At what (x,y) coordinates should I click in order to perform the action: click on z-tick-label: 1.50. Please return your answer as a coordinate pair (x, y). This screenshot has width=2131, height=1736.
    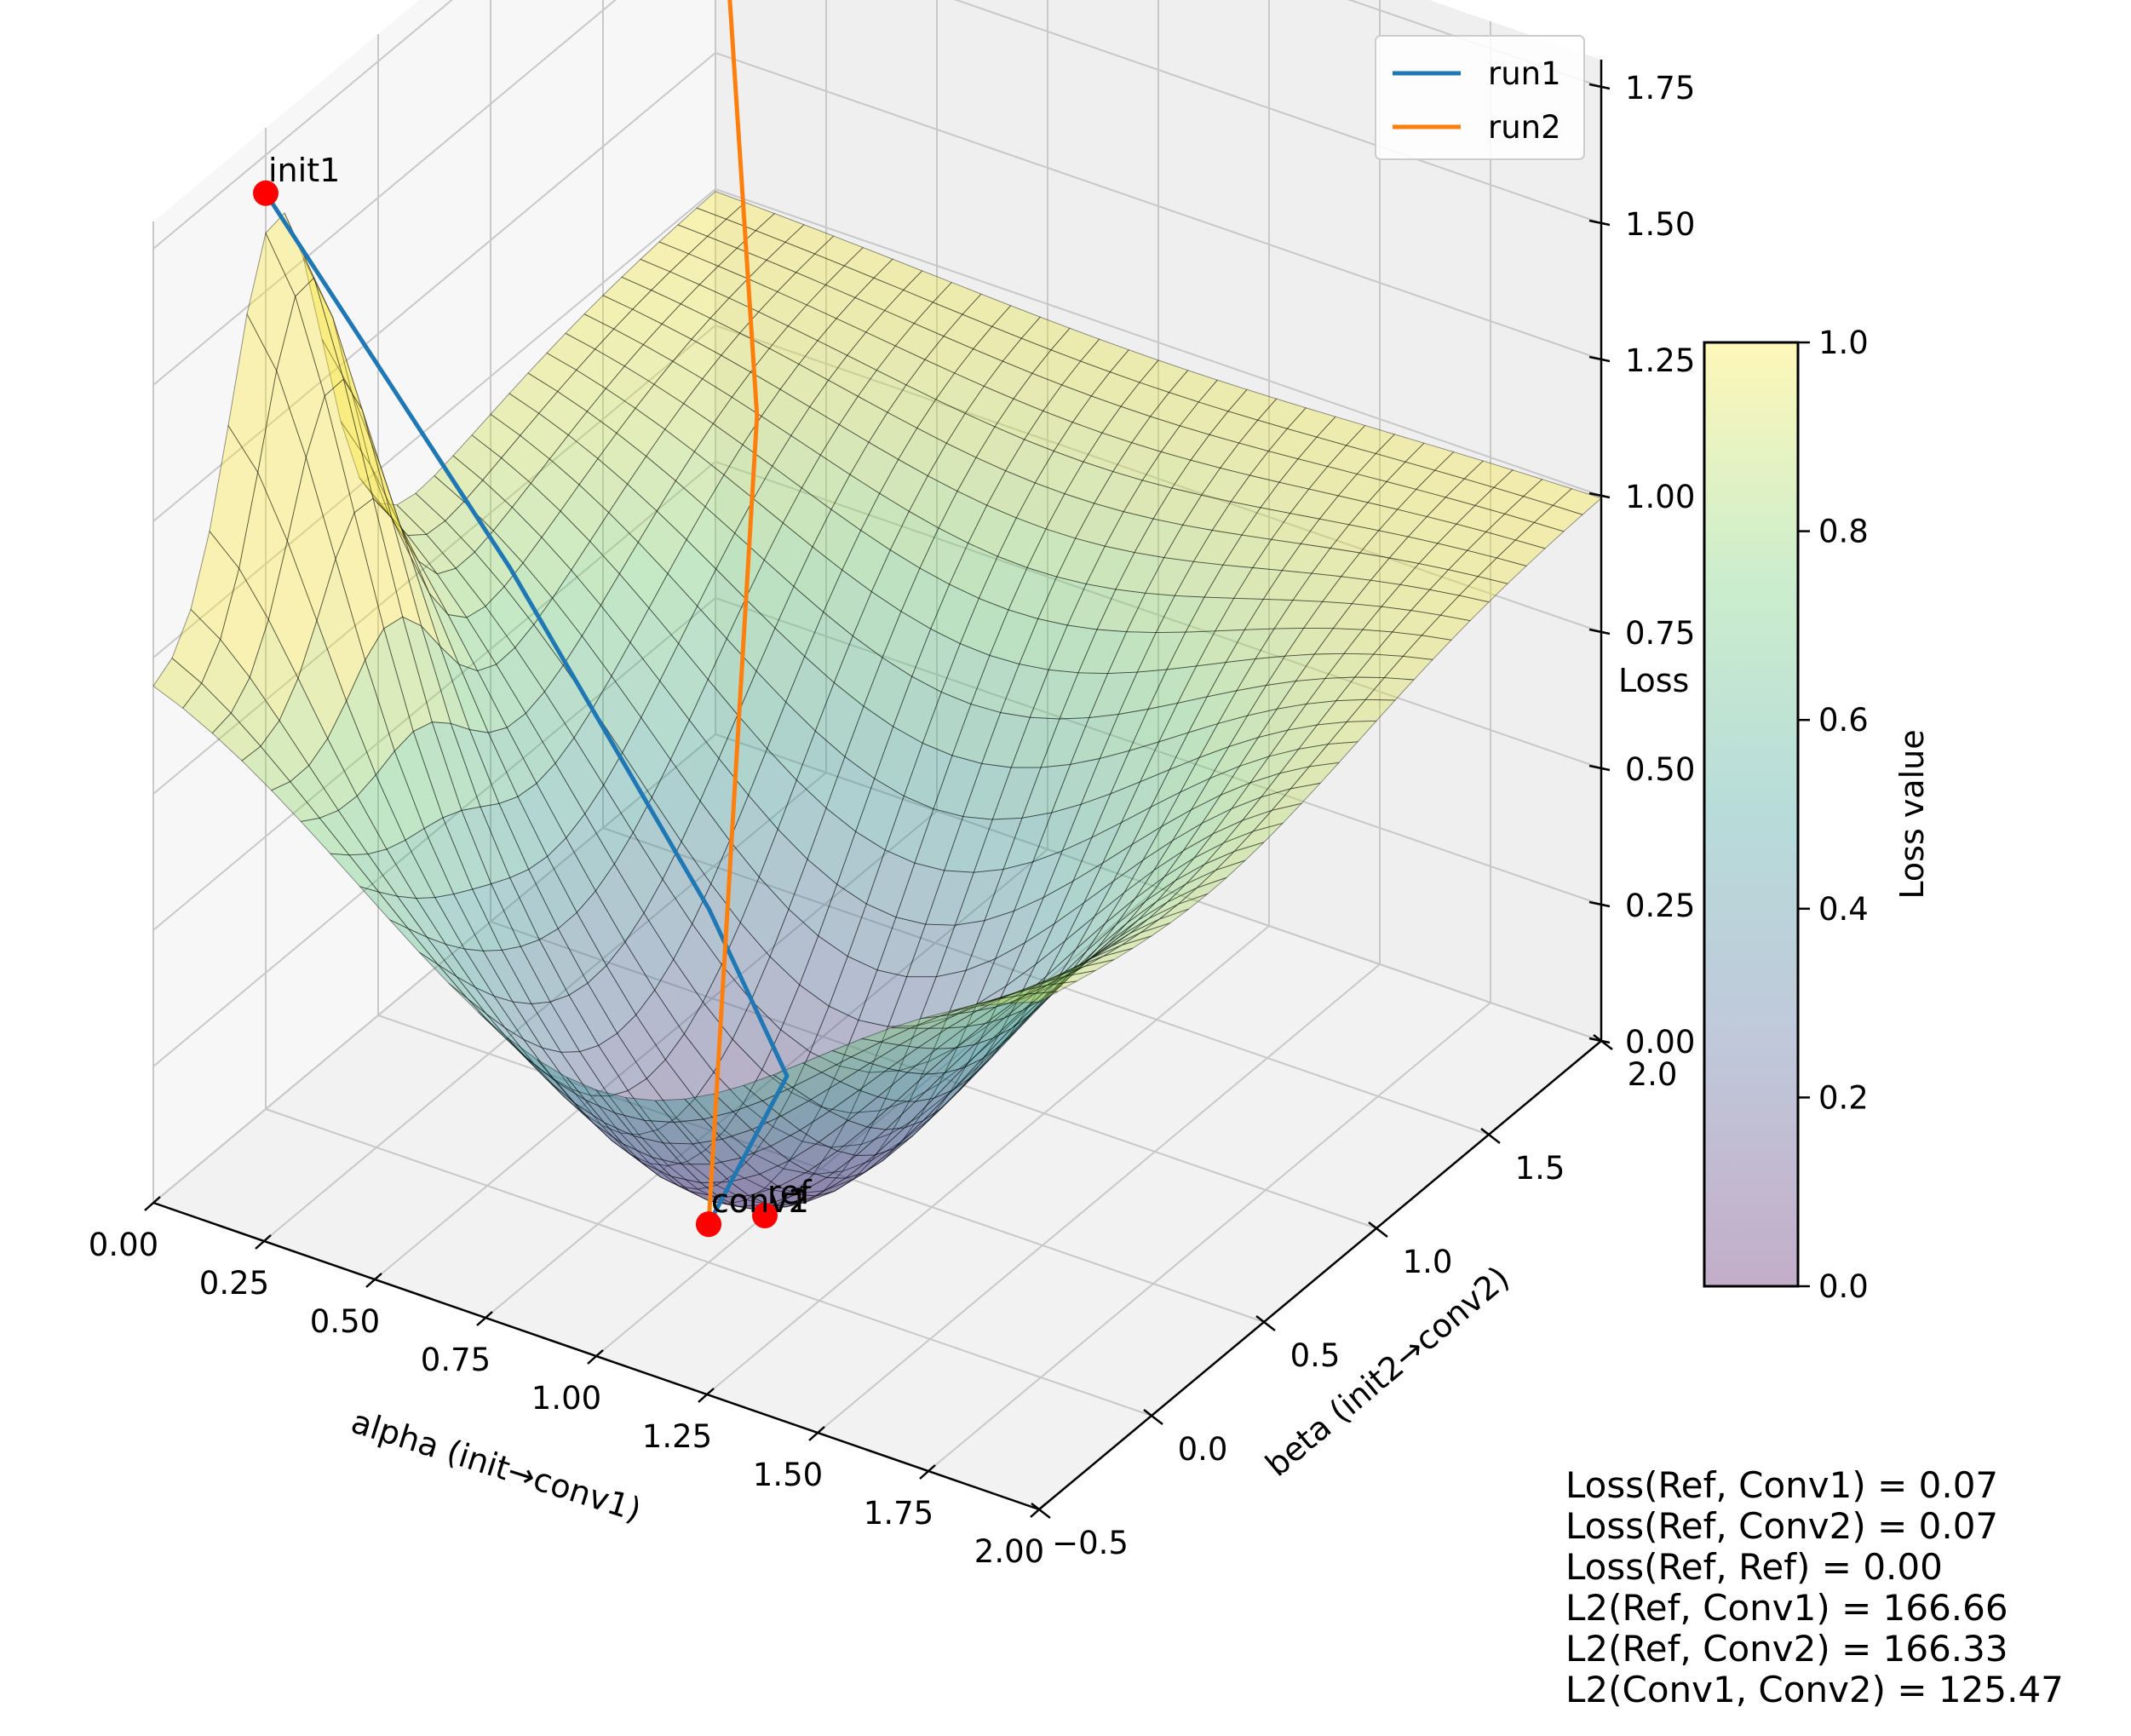
    Looking at the image, I should click on (1660, 224).